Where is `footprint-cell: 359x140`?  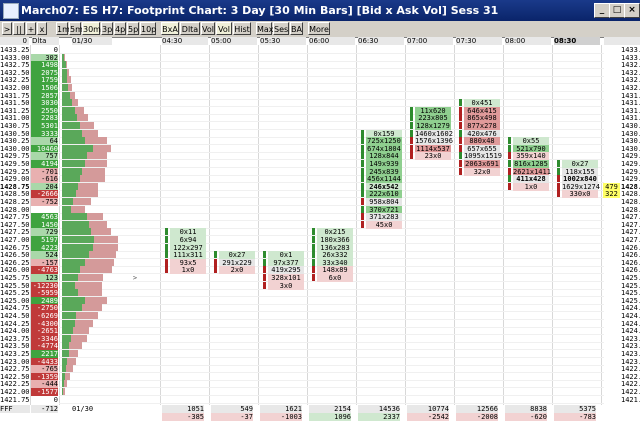 footprint-cell: 359x140 is located at coordinates (531, 156).